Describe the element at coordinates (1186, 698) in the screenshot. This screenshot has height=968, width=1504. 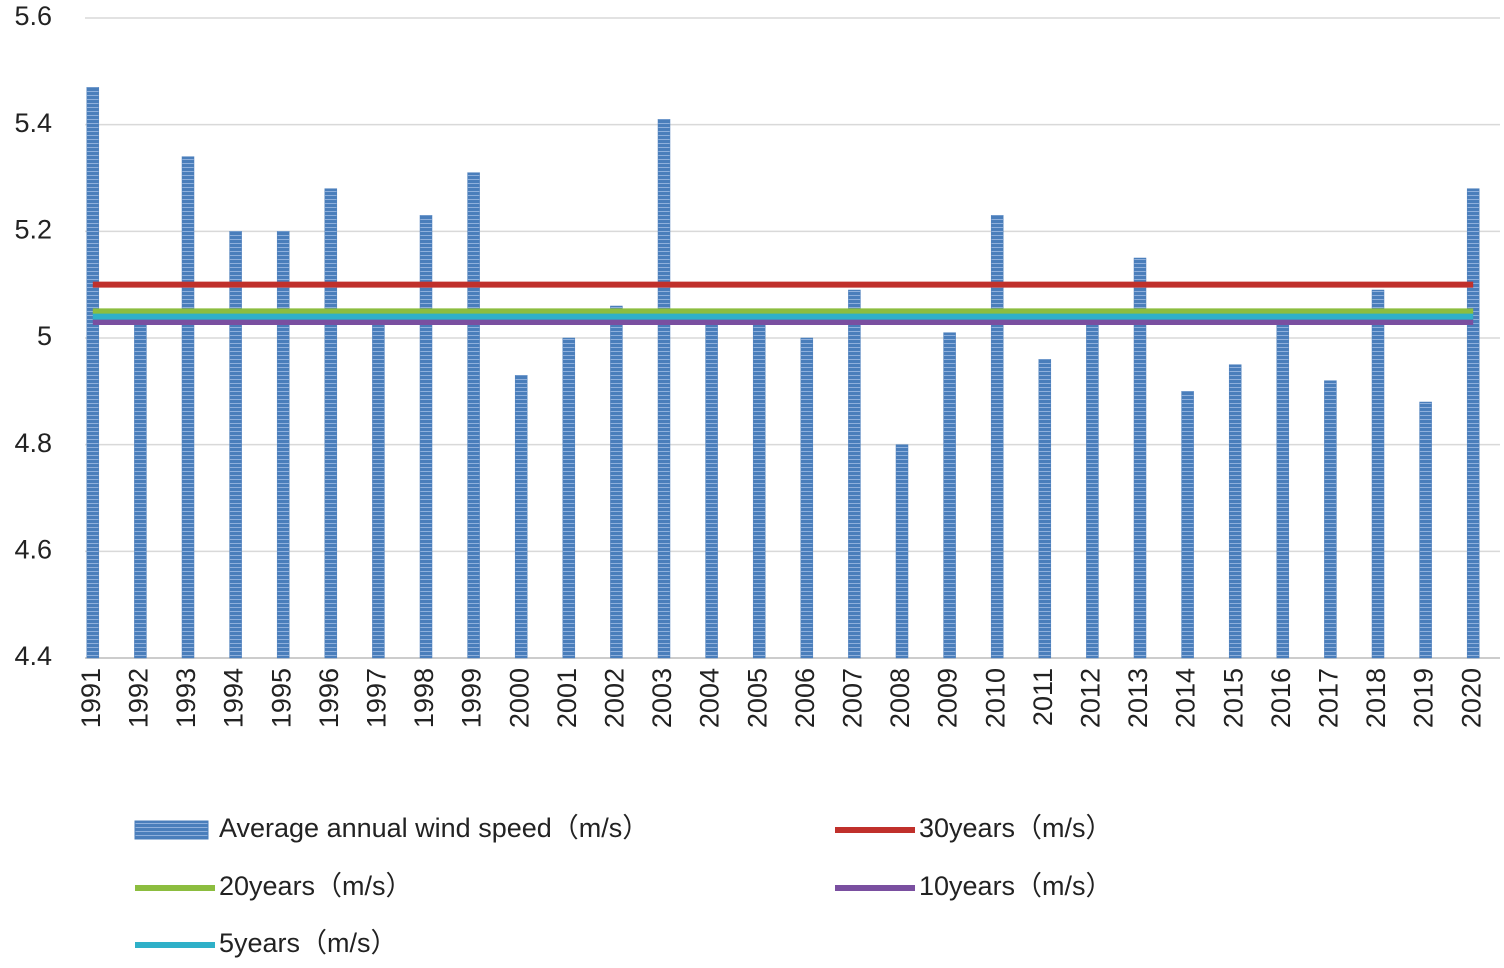
I see `x-tick-label: 2014` at that location.